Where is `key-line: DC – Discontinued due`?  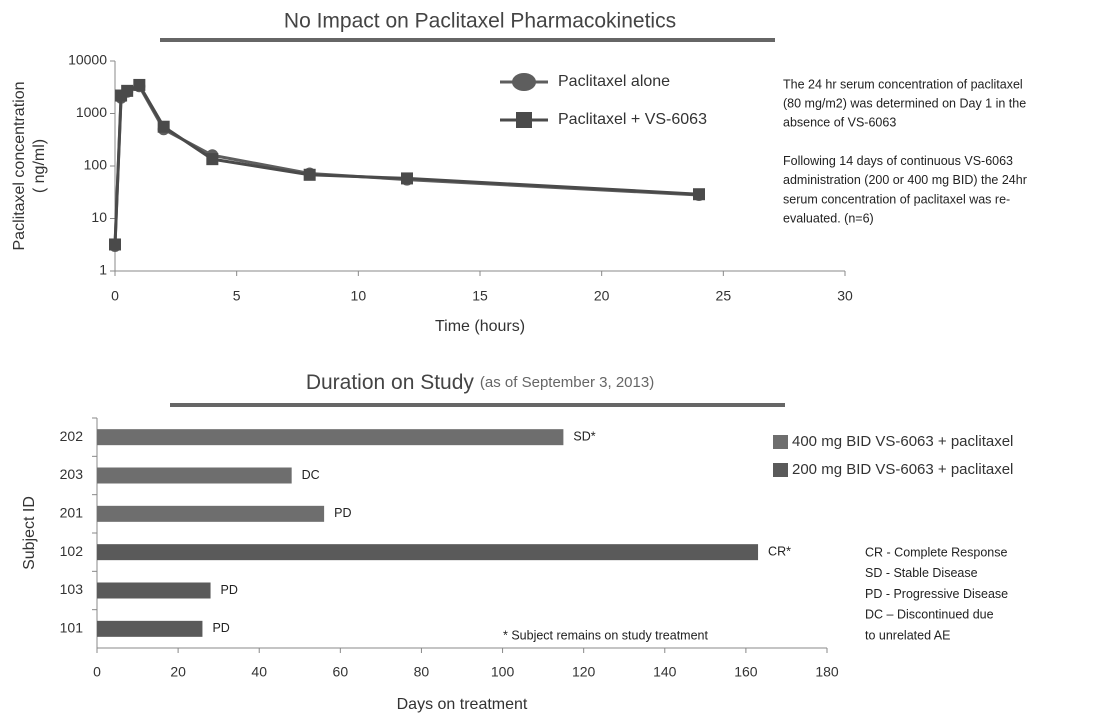
key-line: DC – Discontinued due is located at coordinates (929, 615).